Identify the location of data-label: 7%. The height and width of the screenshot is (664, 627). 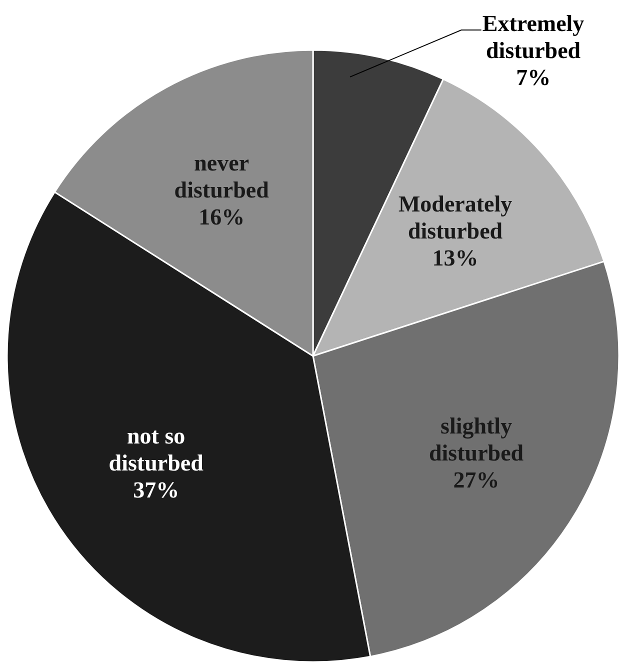
(533, 77).